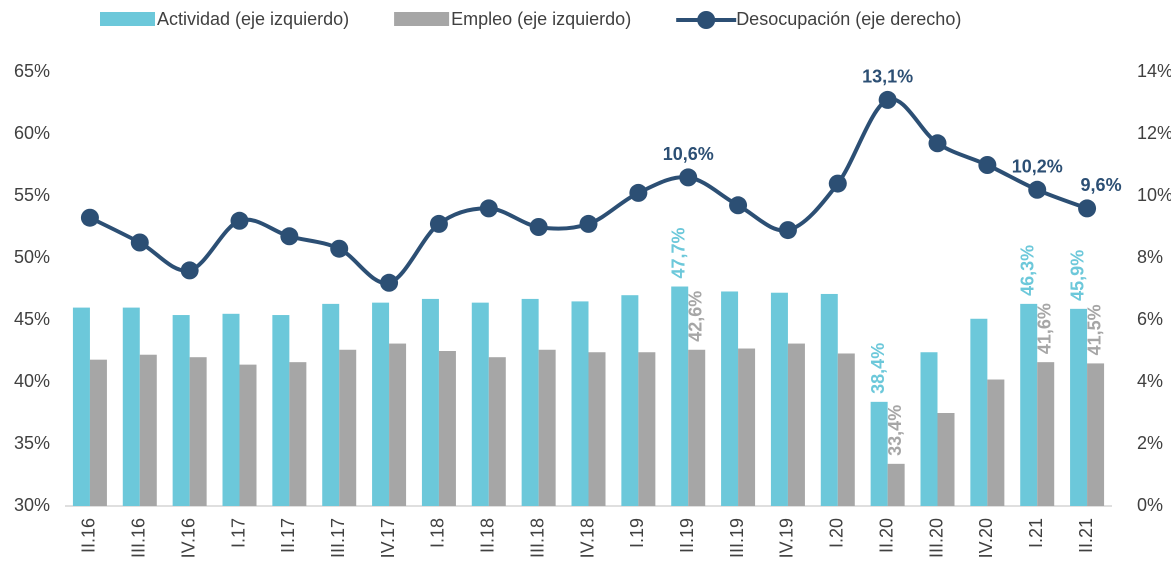  Describe the element at coordinates (32, 319) in the screenshot. I see `y-tick-label: 45%` at that location.